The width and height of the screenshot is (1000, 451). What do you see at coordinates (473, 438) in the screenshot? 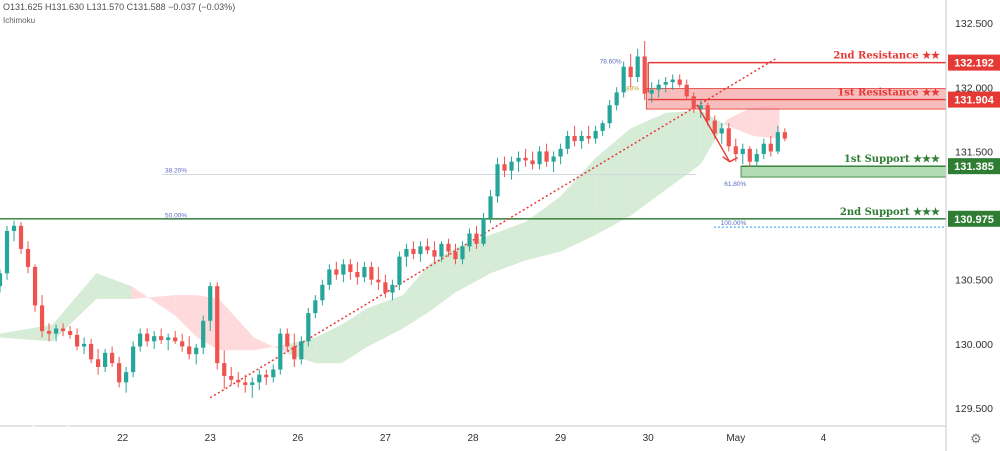
I see `x-tick-label: 28` at bounding box center [473, 438].